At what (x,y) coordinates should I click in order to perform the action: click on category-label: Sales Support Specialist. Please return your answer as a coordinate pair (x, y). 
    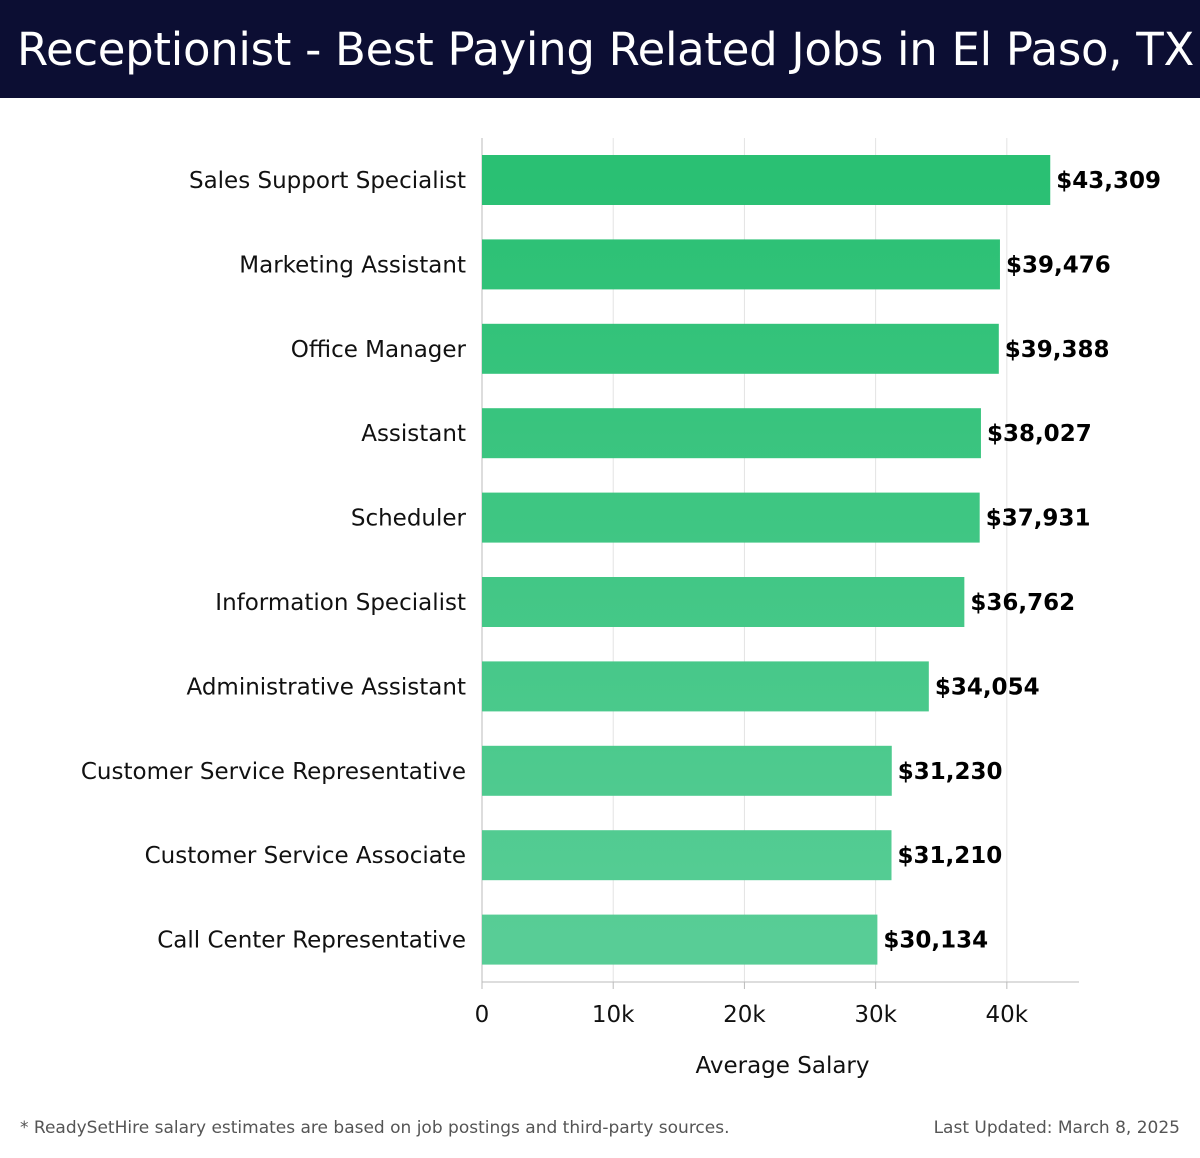
    Looking at the image, I should click on (327, 181).